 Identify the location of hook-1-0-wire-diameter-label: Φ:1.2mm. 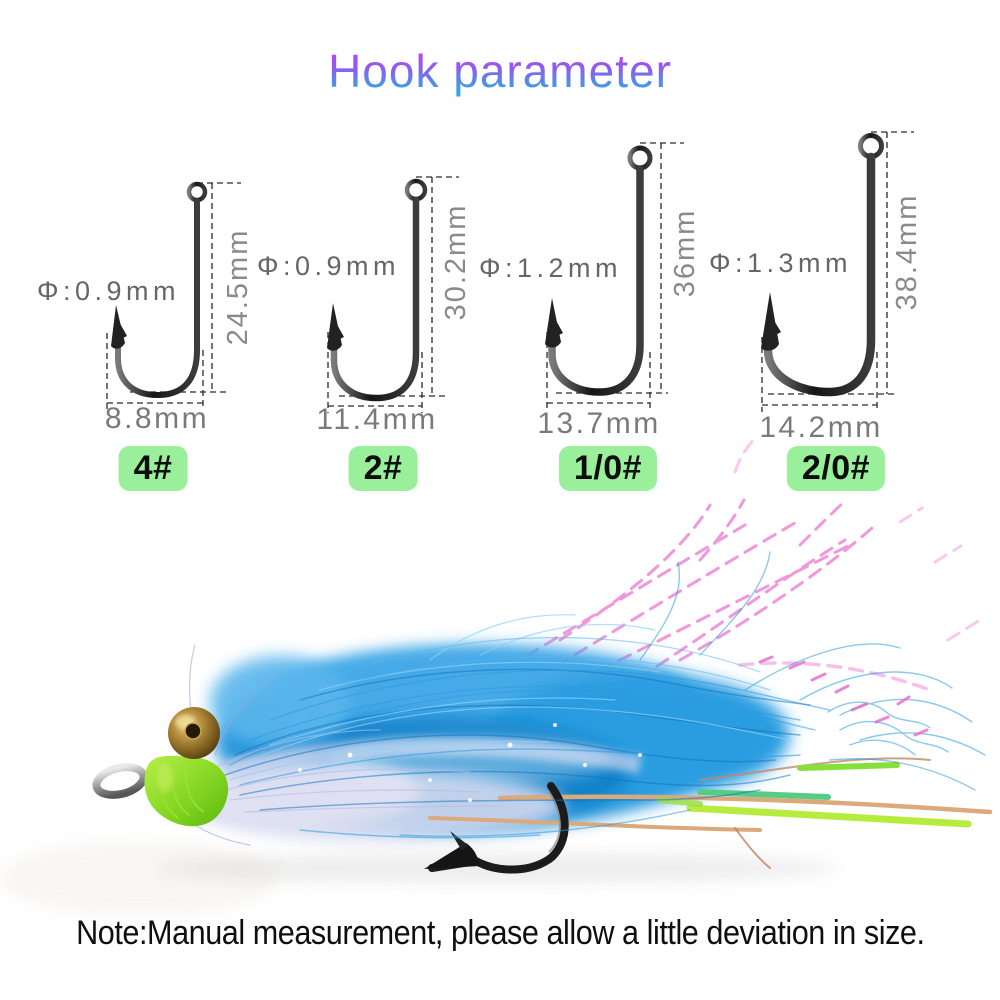
(550, 268).